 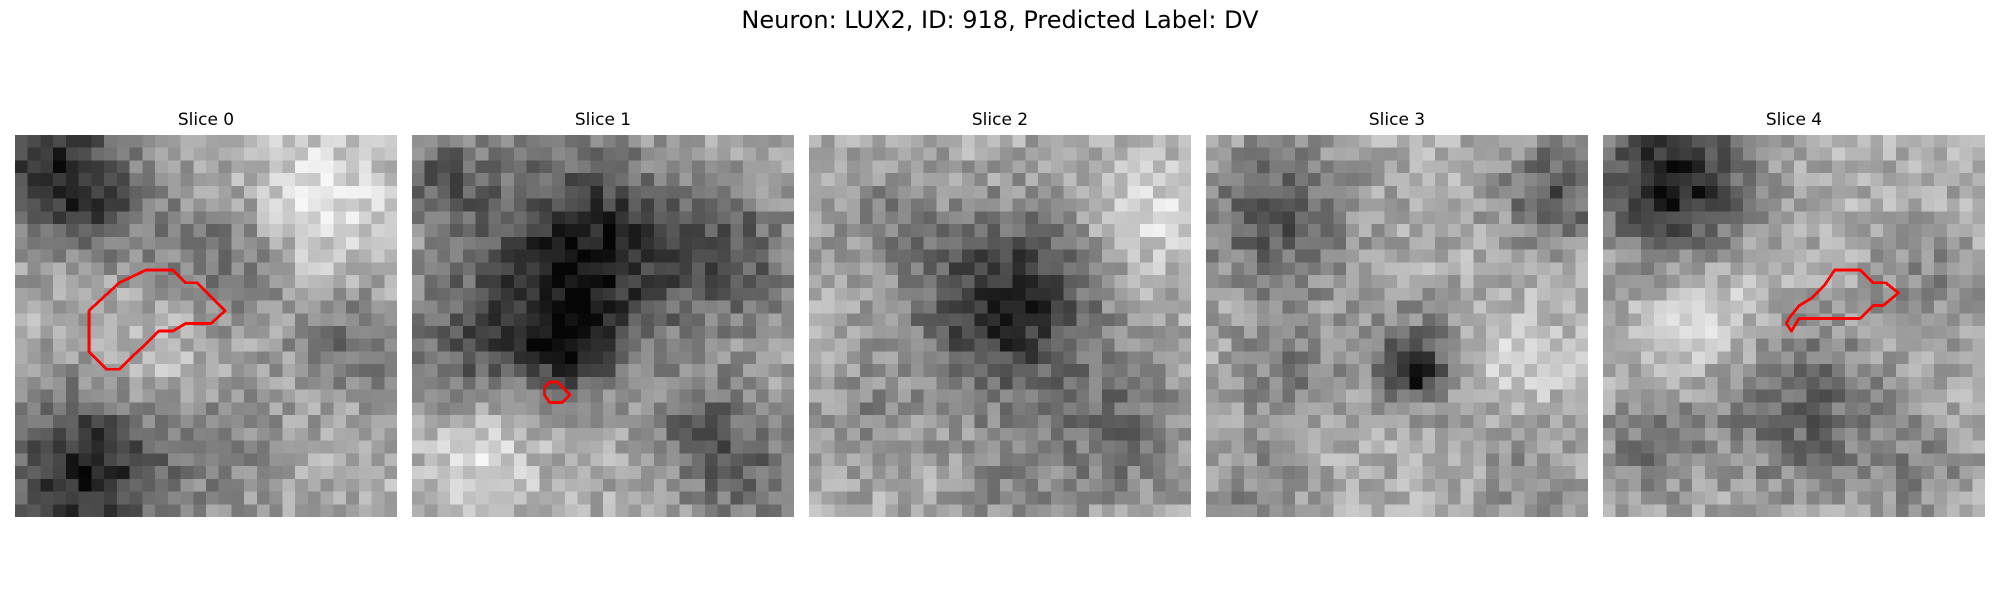 I want to click on slice-4-roi-outline, so click(x=1842, y=300).